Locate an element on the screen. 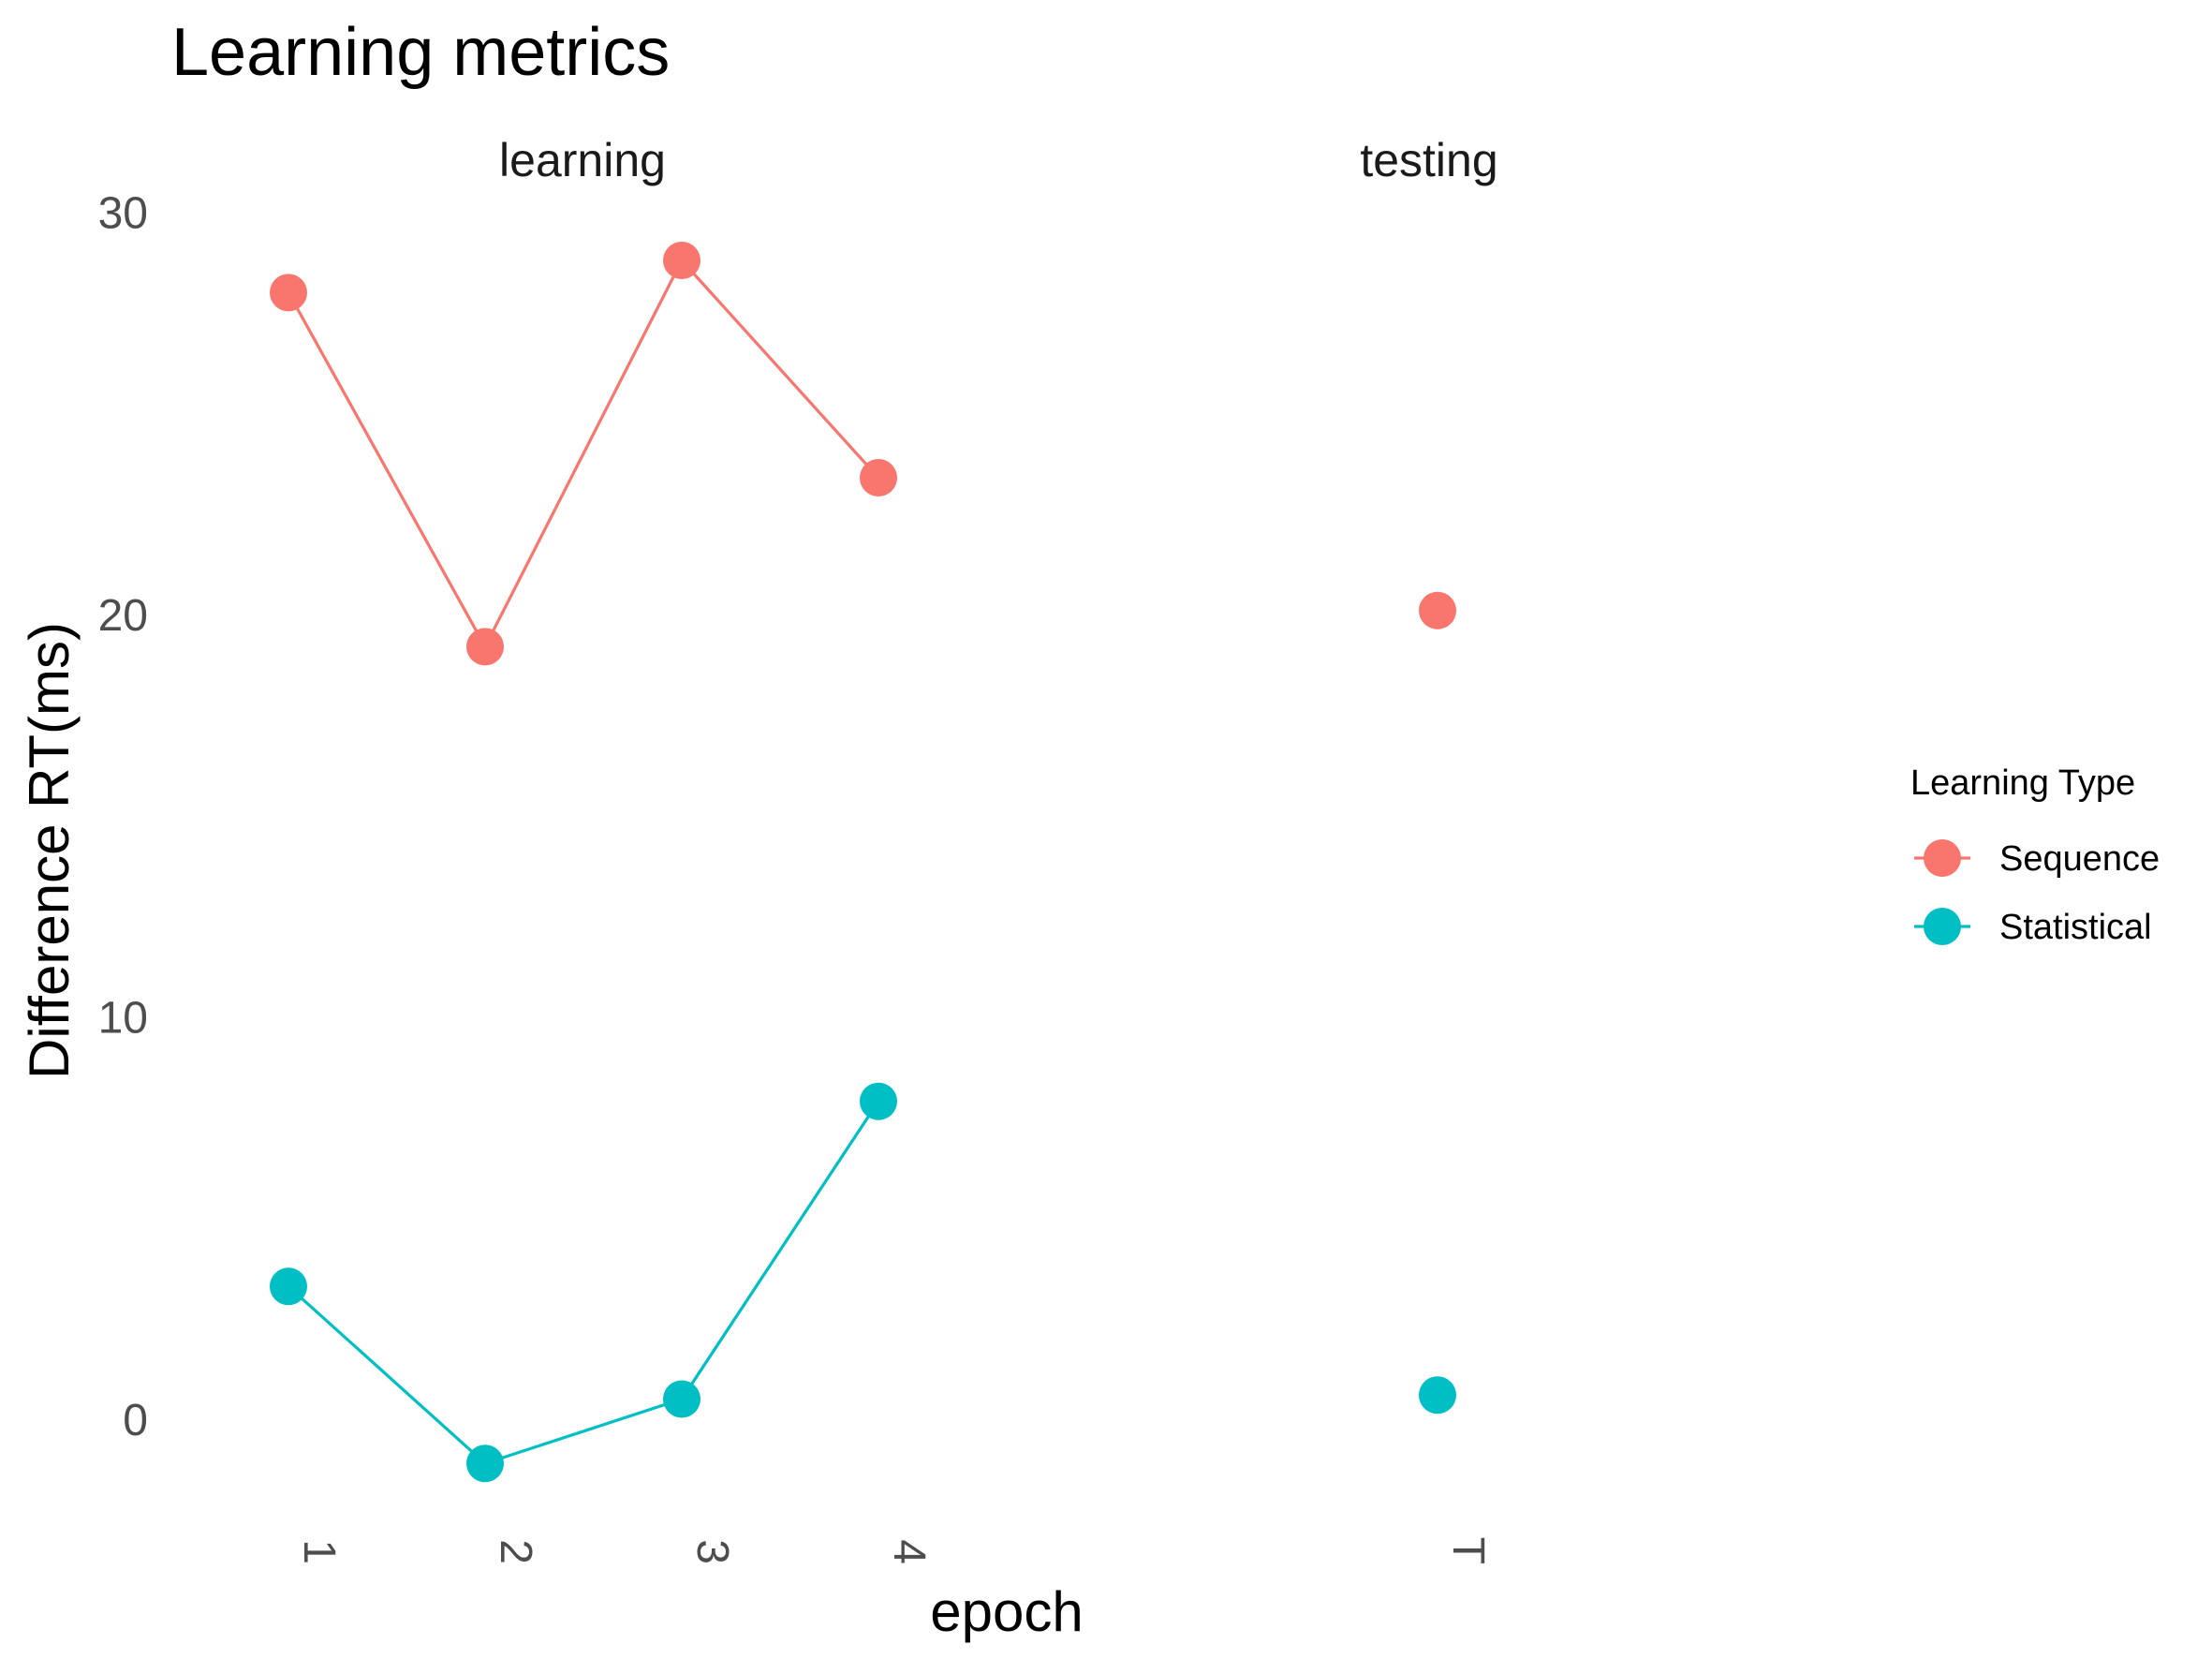  x-tick-label: T is located at coordinates (1468, 1551).